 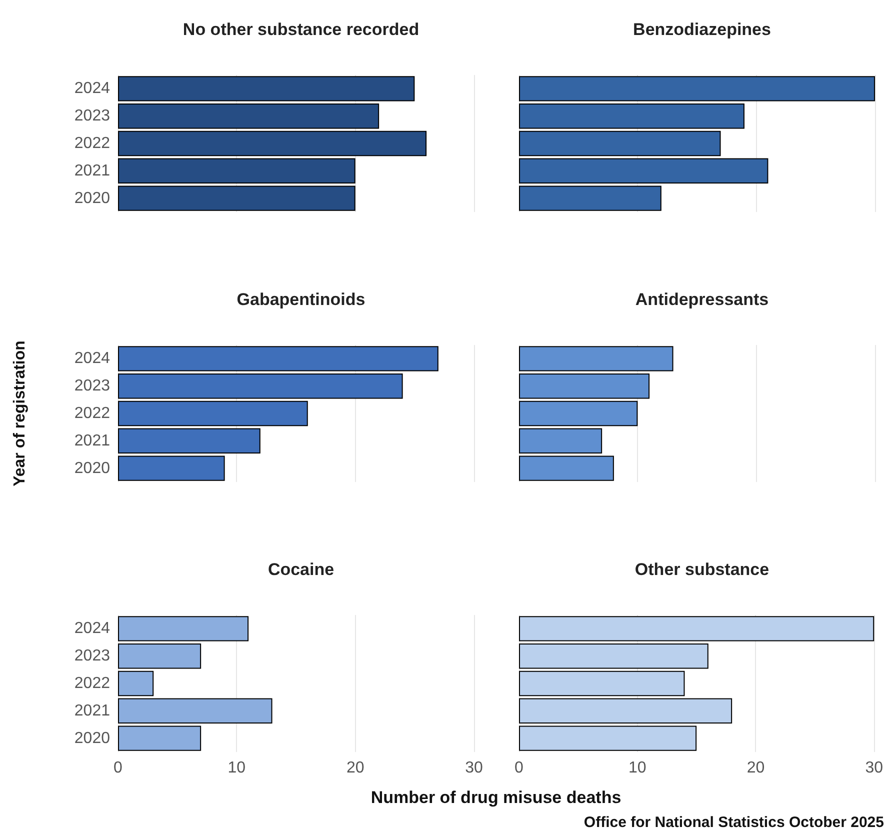 I want to click on chart-title: No other substance recorded, so click(x=301, y=29).